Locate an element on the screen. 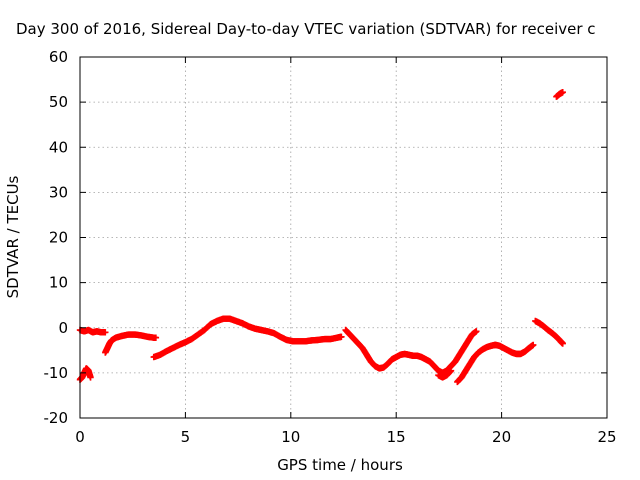  x-tick-label: 5 is located at coordinates (186, 437).